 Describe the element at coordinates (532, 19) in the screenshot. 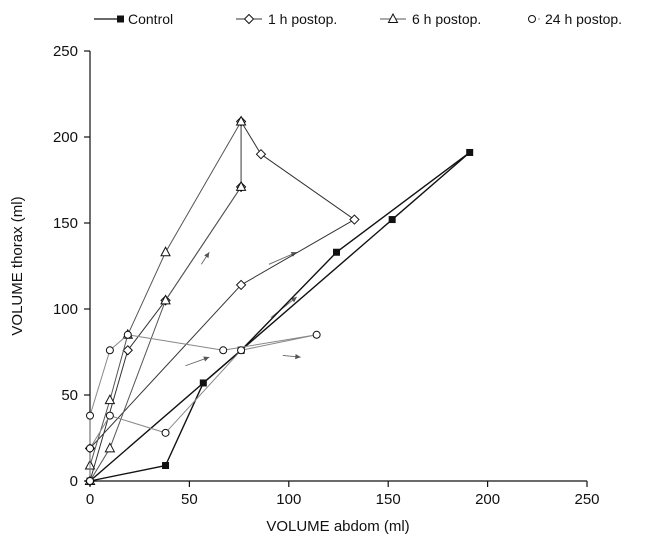

I see `legend-marker-24h` at that location.